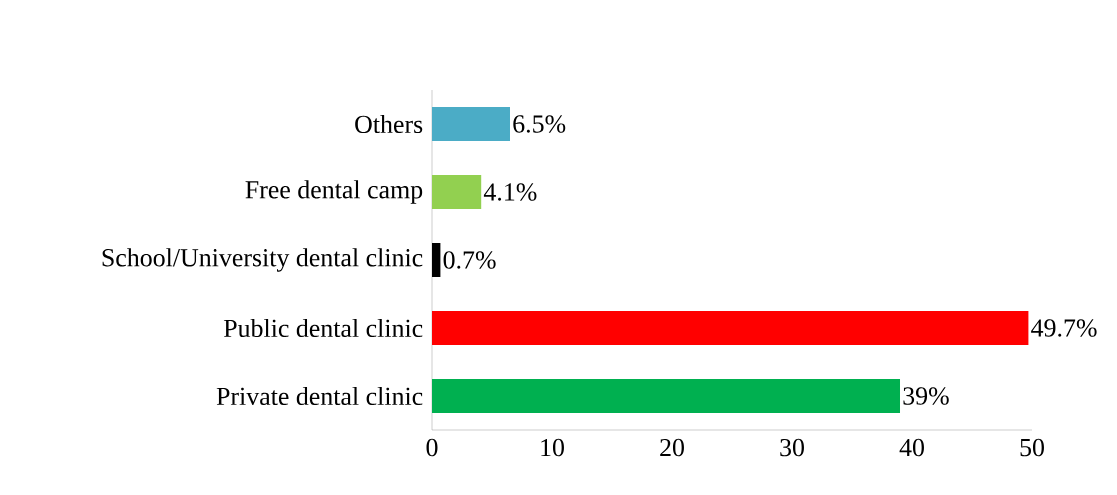 The height and width of the screenshot is (495, 1117). Describe the element at coordinates (1064, 328) in the screenshot. I see `data-label: 49.7%` at that location.